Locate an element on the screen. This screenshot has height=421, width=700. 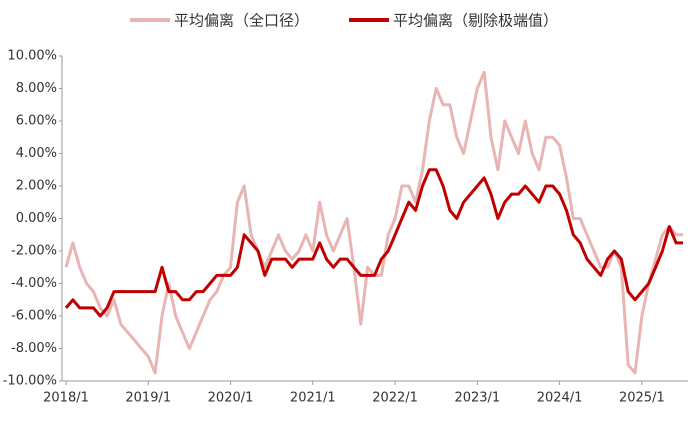
x-tick-label: 2022/1 is located at coordinates (395, 398).